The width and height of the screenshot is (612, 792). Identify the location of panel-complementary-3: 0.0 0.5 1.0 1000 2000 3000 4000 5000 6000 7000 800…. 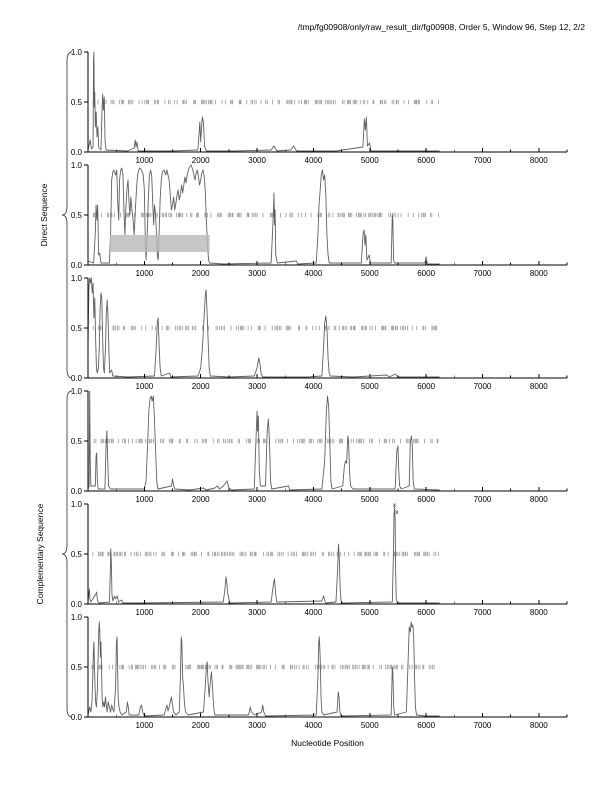
(319, 671).